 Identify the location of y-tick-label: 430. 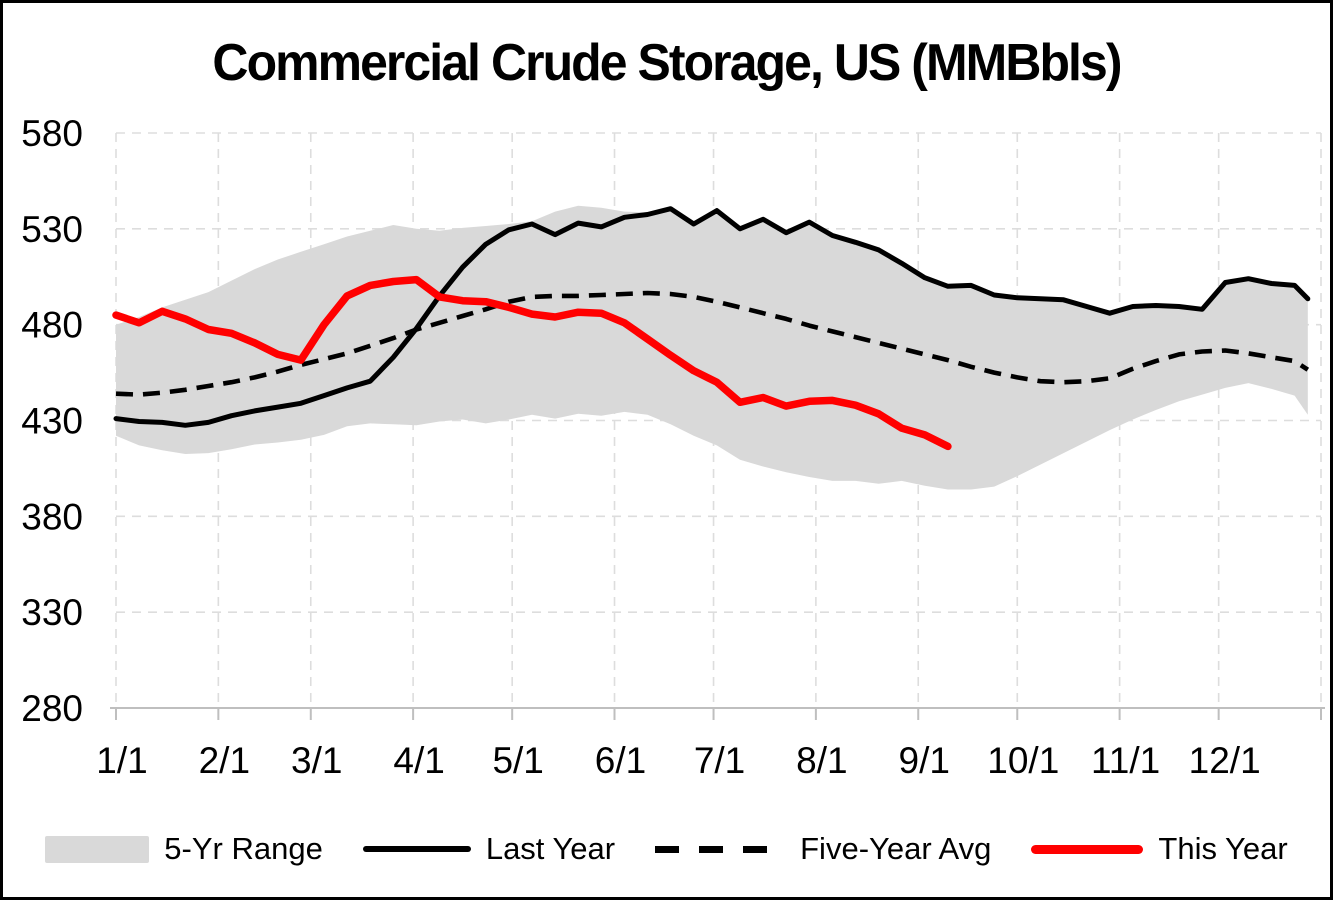
(52, 421).